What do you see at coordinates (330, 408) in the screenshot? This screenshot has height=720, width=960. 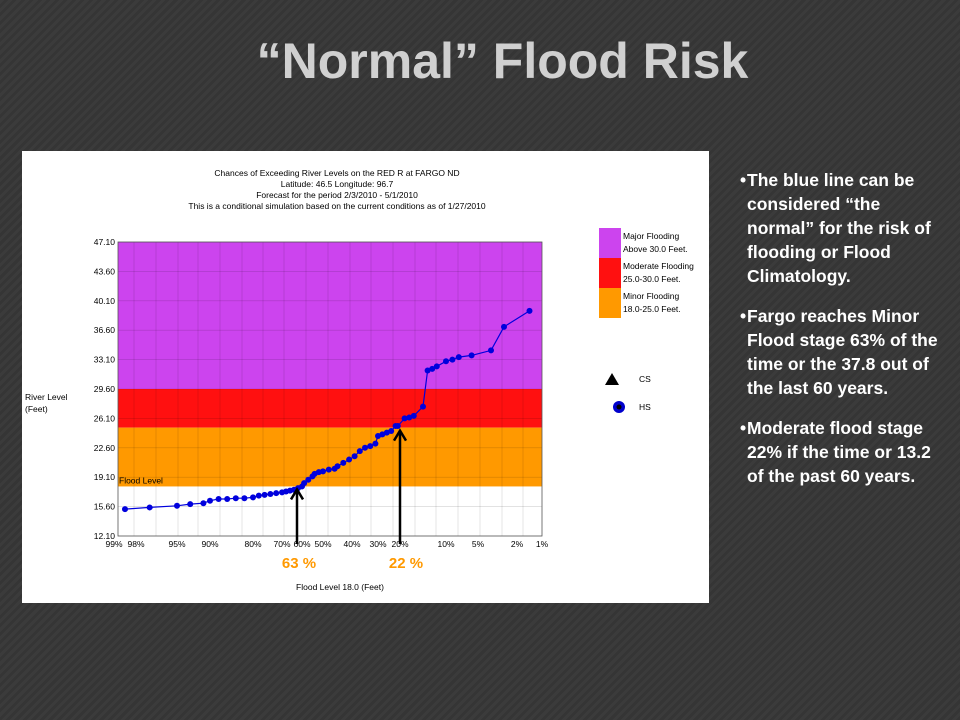 I see `flood-band-moderate` at bounding box center [330, 408].